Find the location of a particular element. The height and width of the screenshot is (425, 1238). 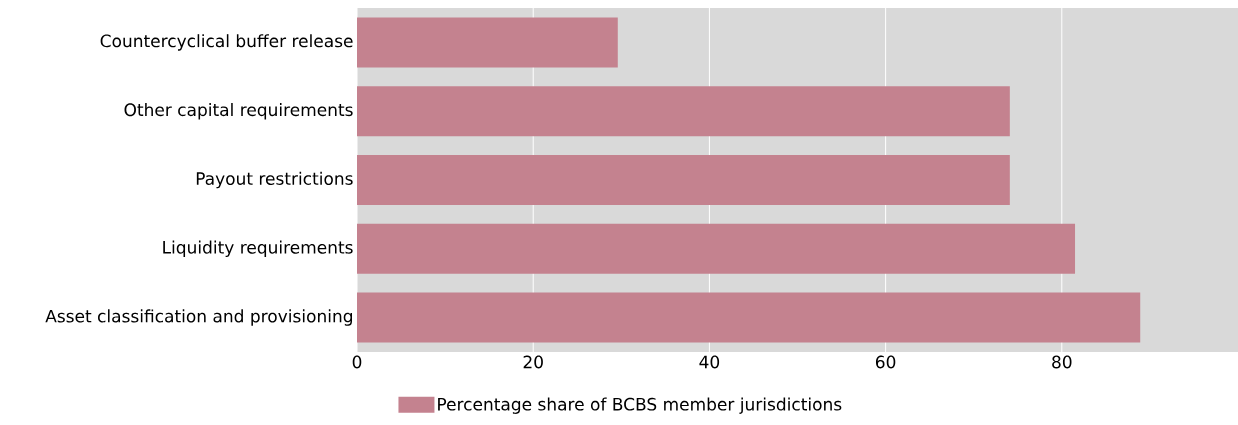

x-tick-label: 60 is located at coordinates (885, 362).